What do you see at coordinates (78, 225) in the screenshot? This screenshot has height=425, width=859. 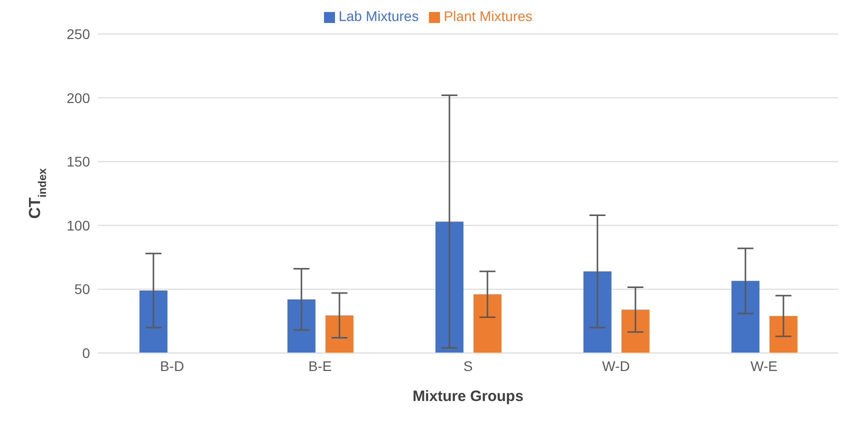 I see `y-tick-label: 100` at bounding box center [78, 225].